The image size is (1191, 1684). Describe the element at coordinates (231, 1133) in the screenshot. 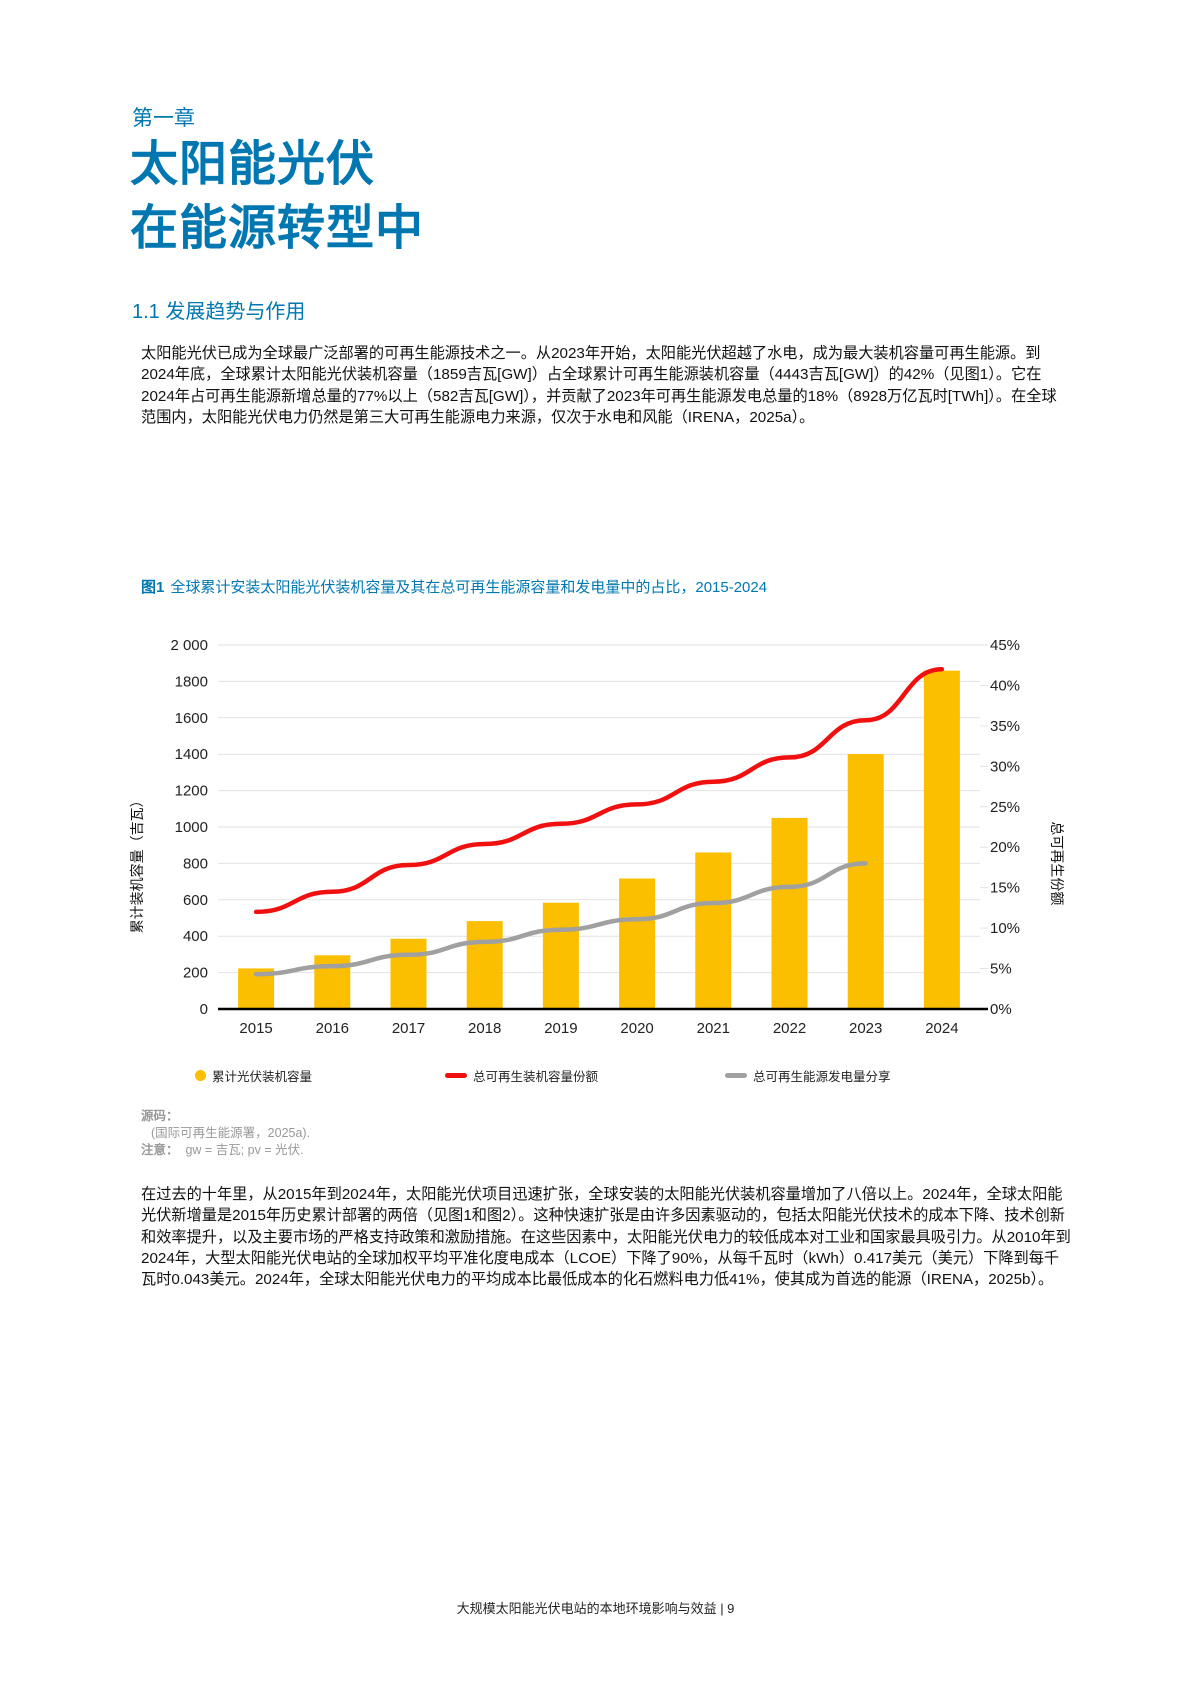

I see `source-text: (国际可再生能源署，2025a).` at that location.